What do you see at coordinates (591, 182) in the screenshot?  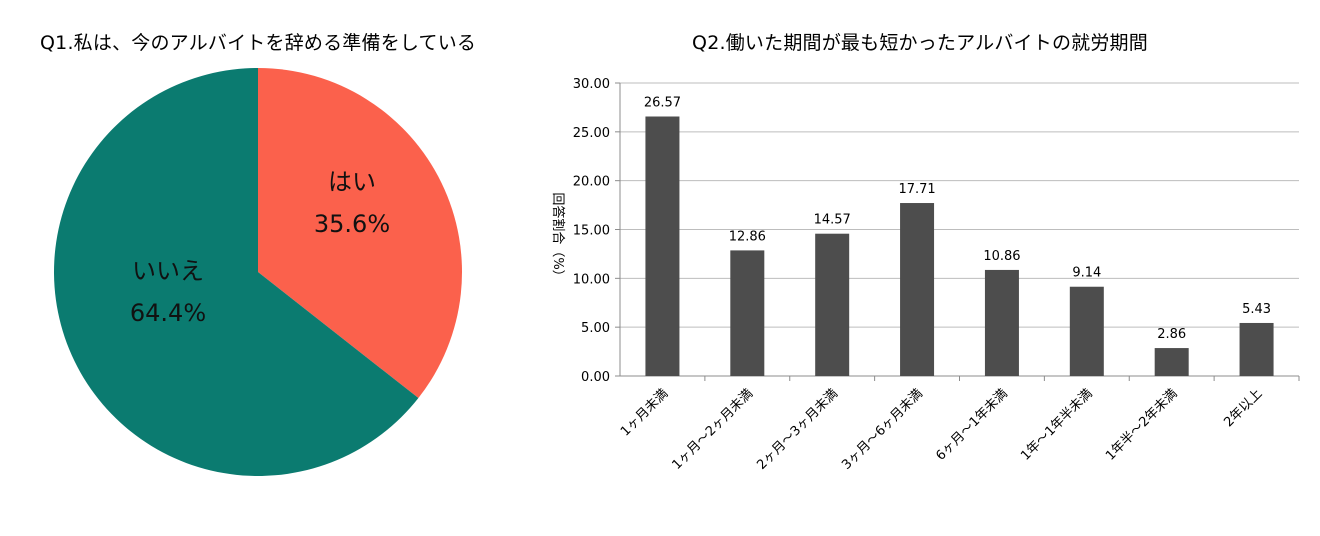 I see `y-tick-label: 20.00` at bounding box center [591, 182].